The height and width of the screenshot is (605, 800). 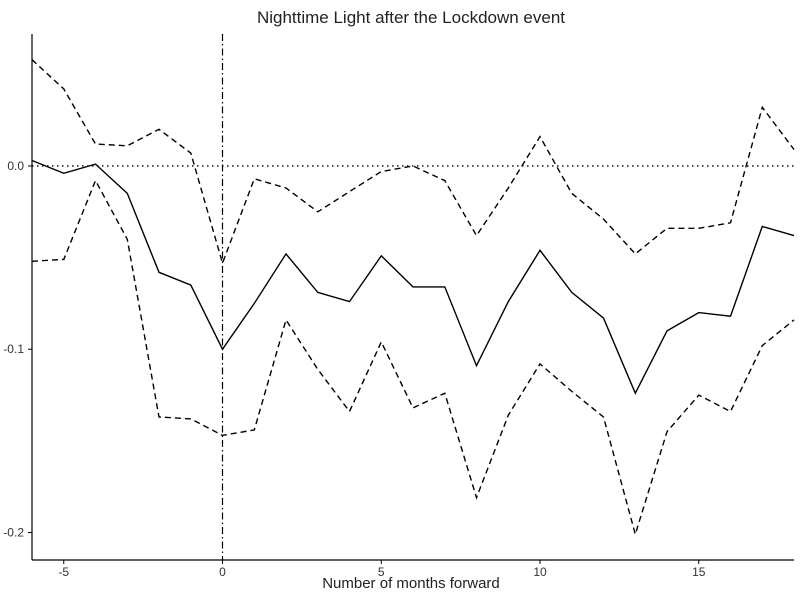 I want to click on y-tick-label: -0.1, so click(x=13, y=349).